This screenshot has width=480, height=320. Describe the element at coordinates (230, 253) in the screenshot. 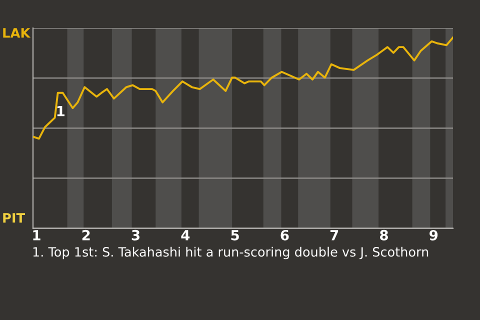

I see `text: 1. Top 1st: S. Takahashi hit a run-scoring double vs J. Scothorn` at that location.